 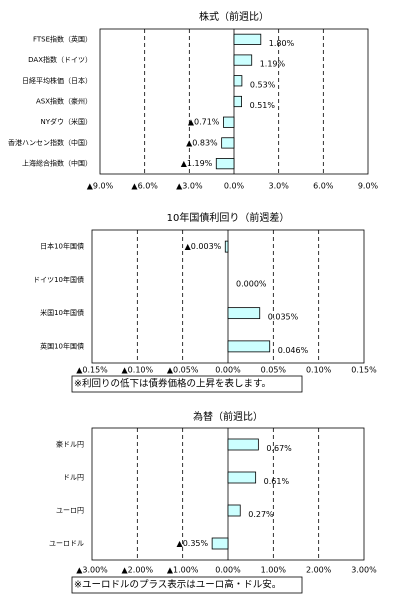 I want to click on value-label: 0.61%, so click(x=277, y=481).